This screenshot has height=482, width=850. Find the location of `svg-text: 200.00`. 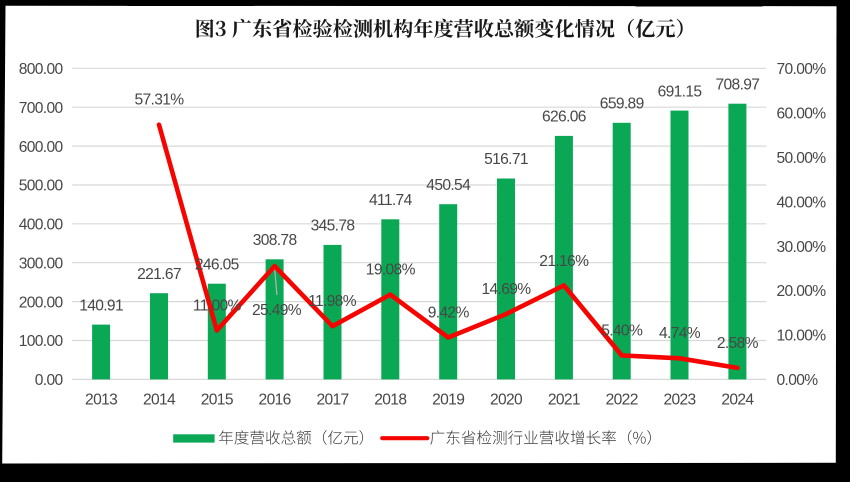

svg-text: 200.00 is located at coordinates (41, 302).